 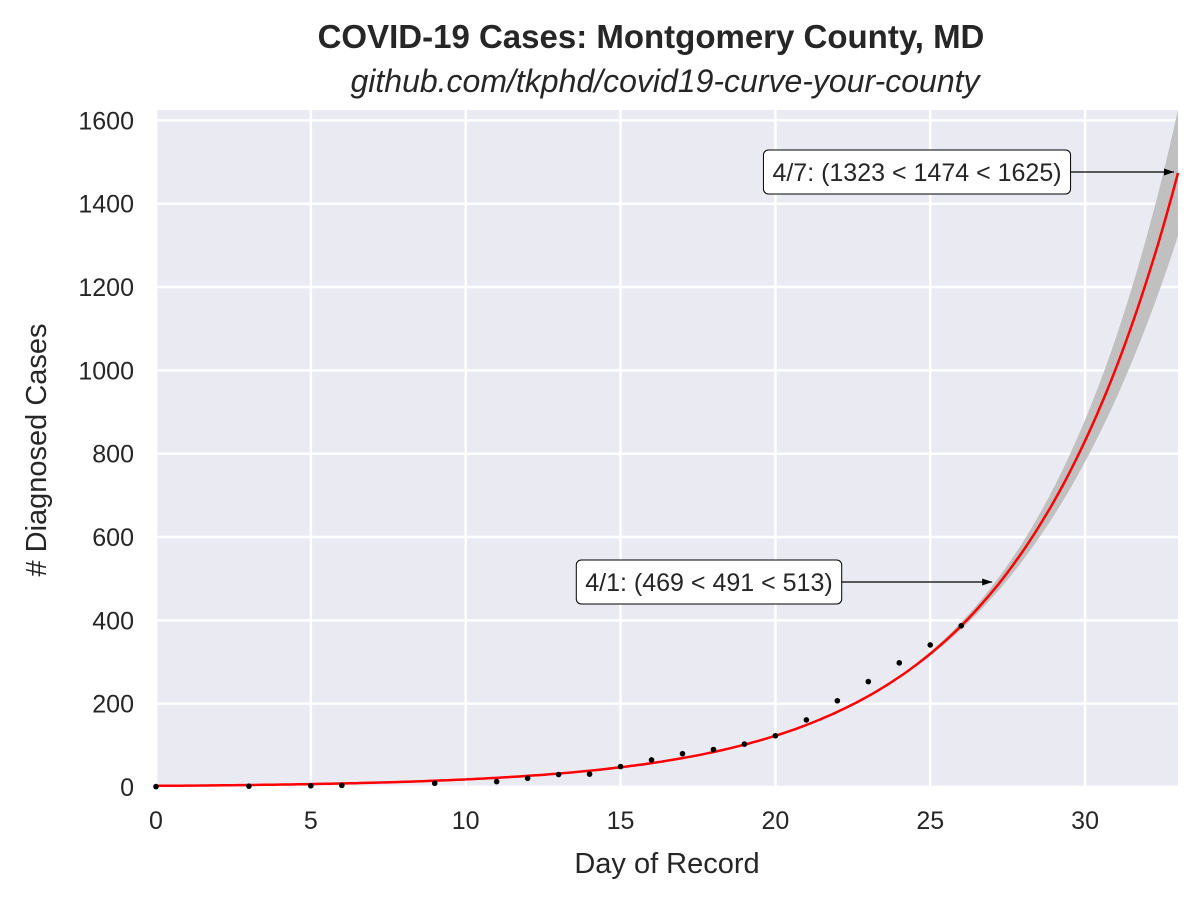 I want to click on x-tick-label: 20, so click(x=775, y=821).